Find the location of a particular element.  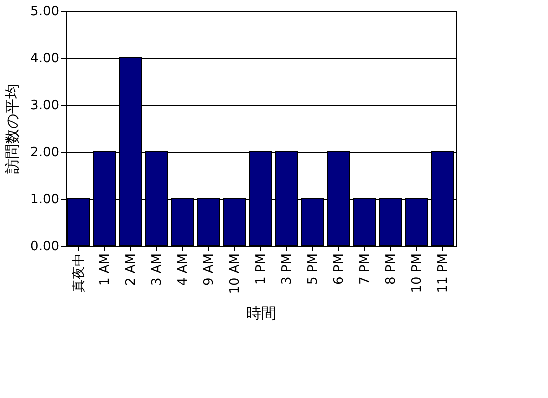

y-tick-label: 4.00 is located at coordinates (45, 59).